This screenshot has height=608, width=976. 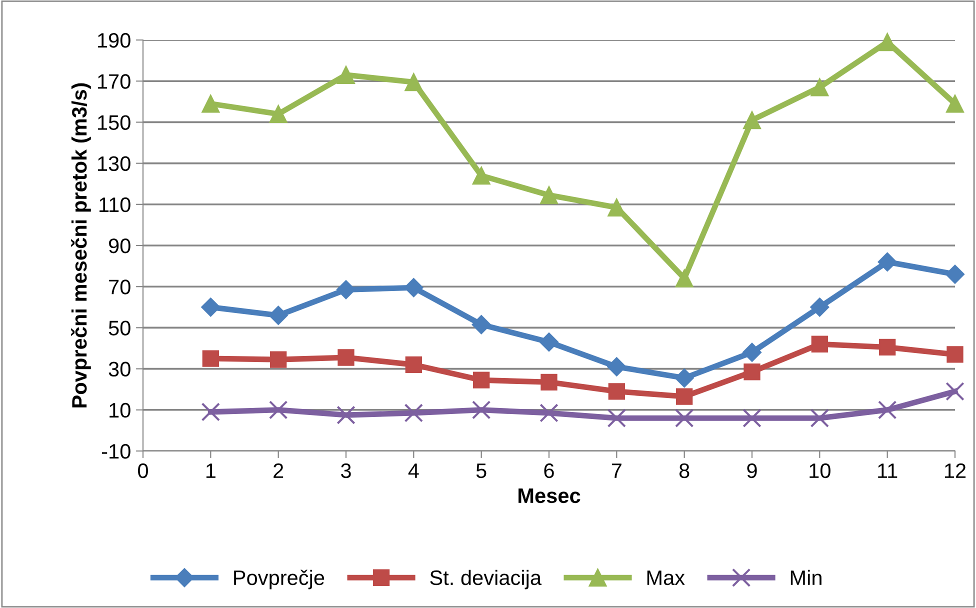 I want to click on y-tick-label: 90, so click(x=119, y=246).